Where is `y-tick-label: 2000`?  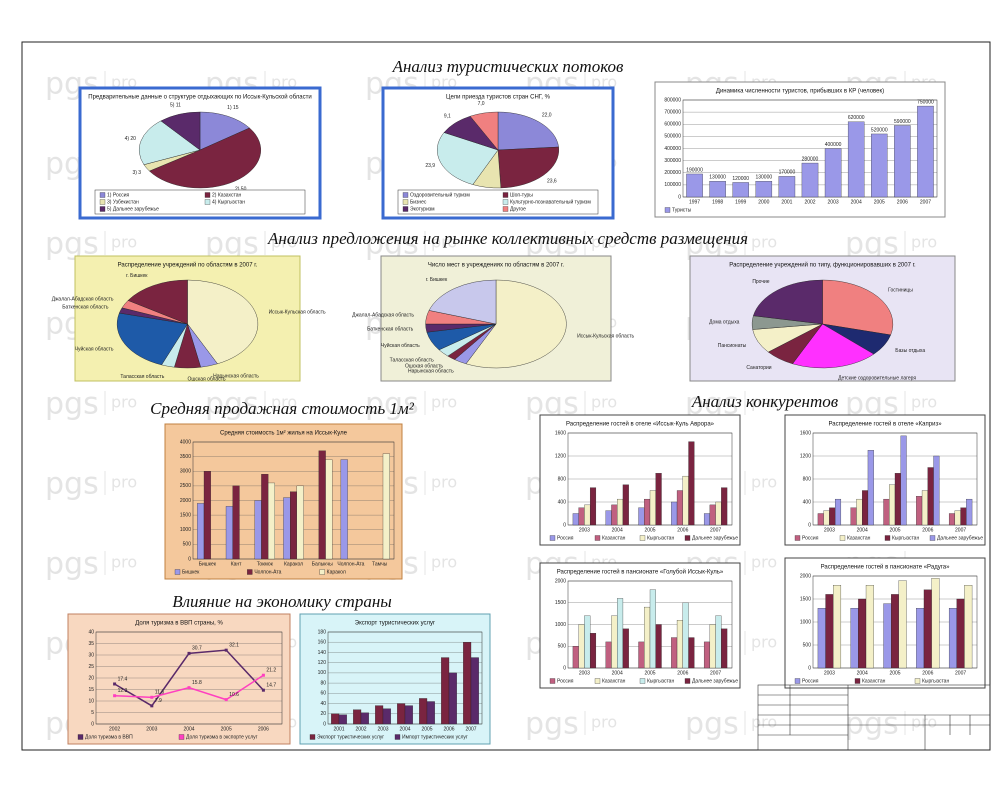 y-tick-label: 2000 is located at coordinates (185, 501).